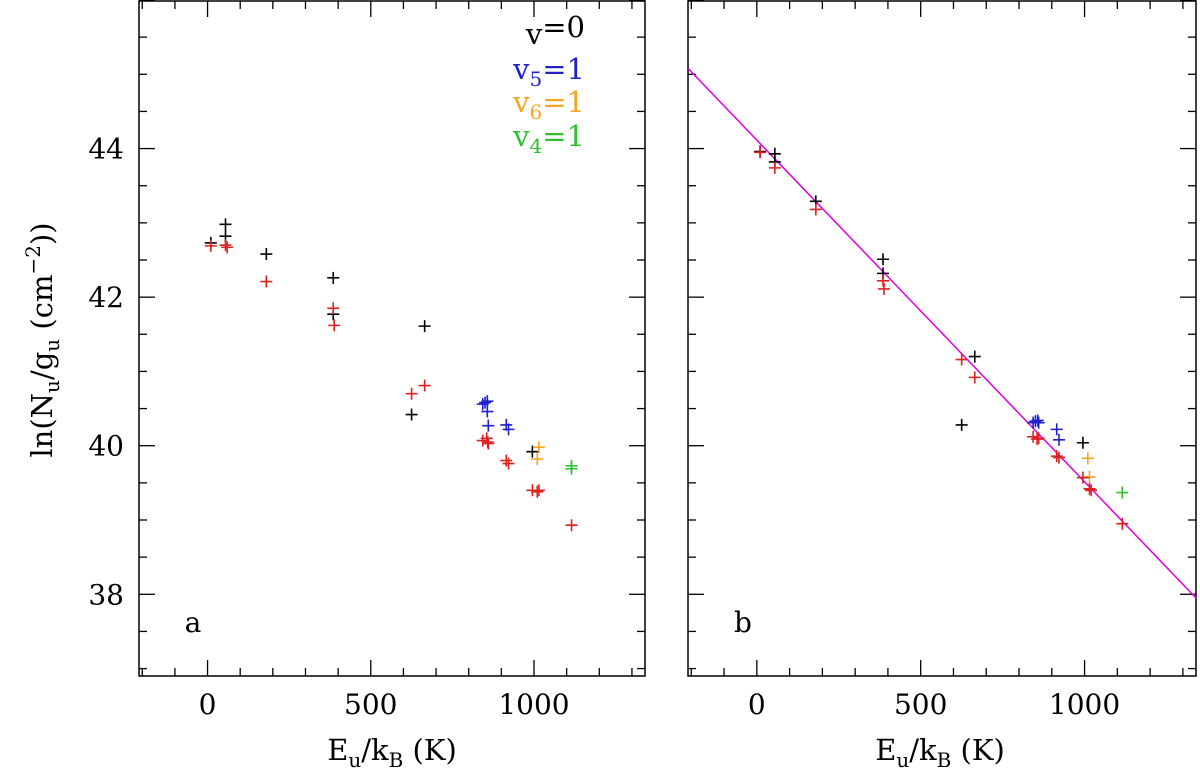  Describe the element at coordinates (940, 752) in the screenshot. I see `x-axis-label-b: Eu/kB (K)` at that location.